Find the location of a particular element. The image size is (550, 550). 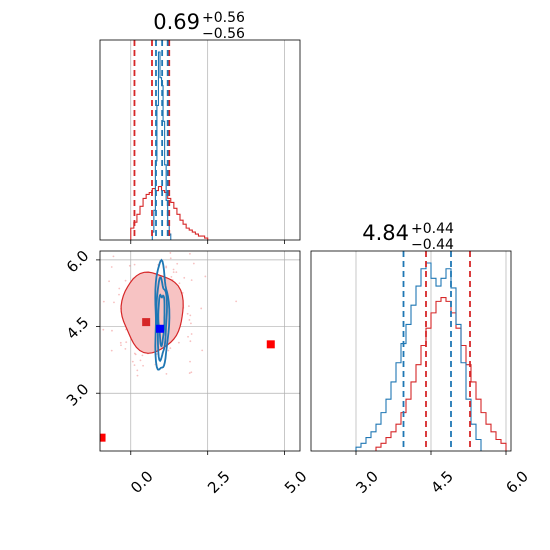

xticks-hist-param2: 3.0 4.5 6.0 is located at coordinates (442, 474).